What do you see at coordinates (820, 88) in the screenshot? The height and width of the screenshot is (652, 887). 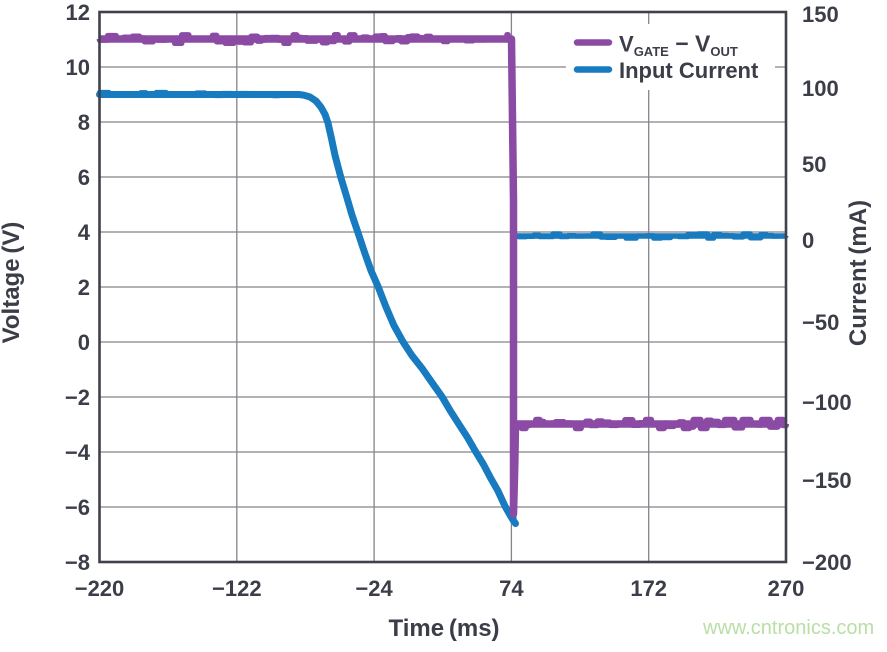 I see `svg-text: 100` at bounding box center [820, 88].